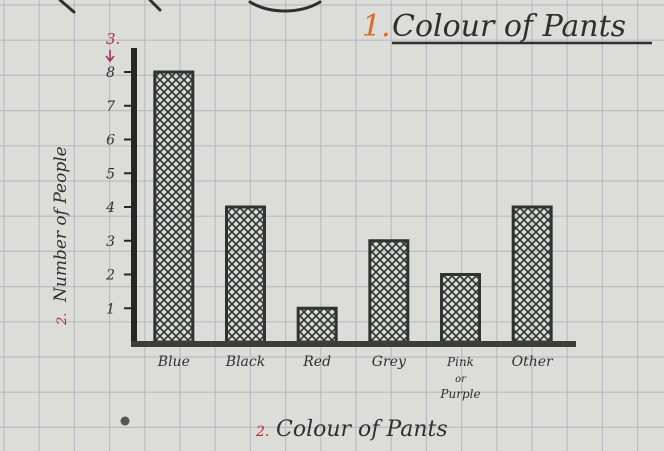 This screenshot has height=451, width=664. What do you see at coordinates (190, 7) in the screenshot?
I see `cut-off-scribble` at bounding box center [190, 7].